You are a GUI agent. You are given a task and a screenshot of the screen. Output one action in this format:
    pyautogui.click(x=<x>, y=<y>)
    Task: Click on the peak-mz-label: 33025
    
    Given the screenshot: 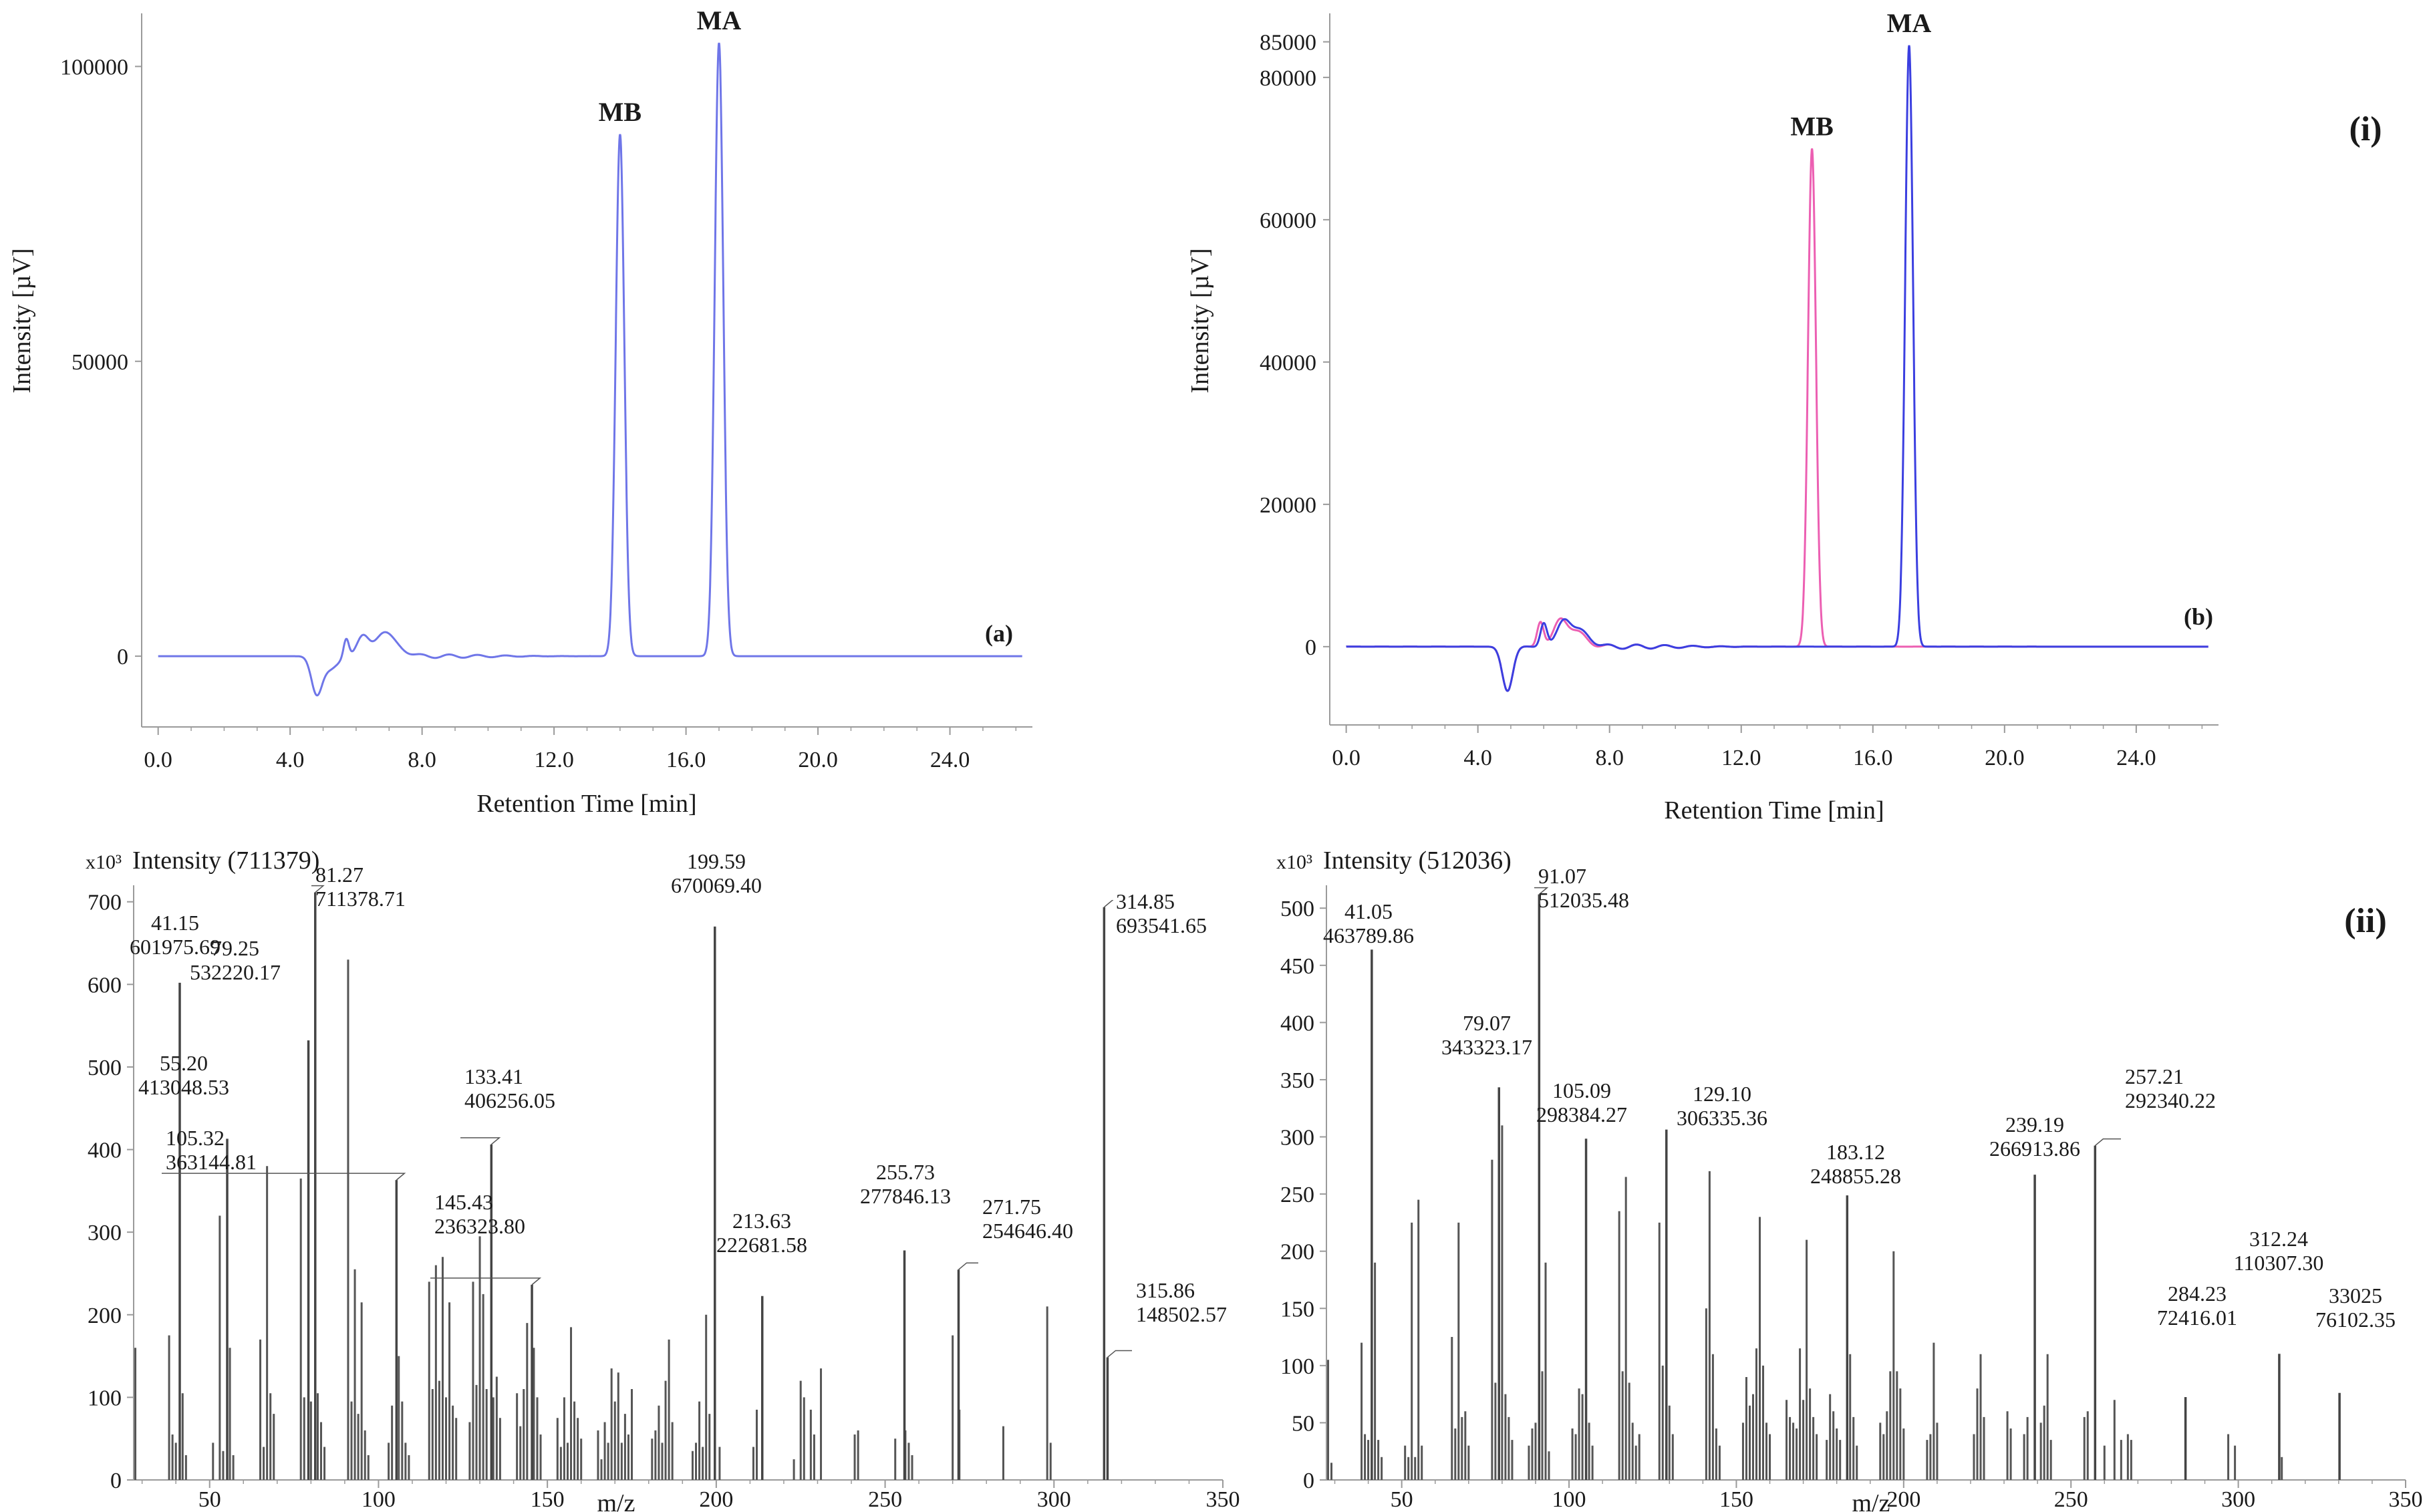 What is the action you would take?
    pyautogui.click(x=2355, y=1295)
    